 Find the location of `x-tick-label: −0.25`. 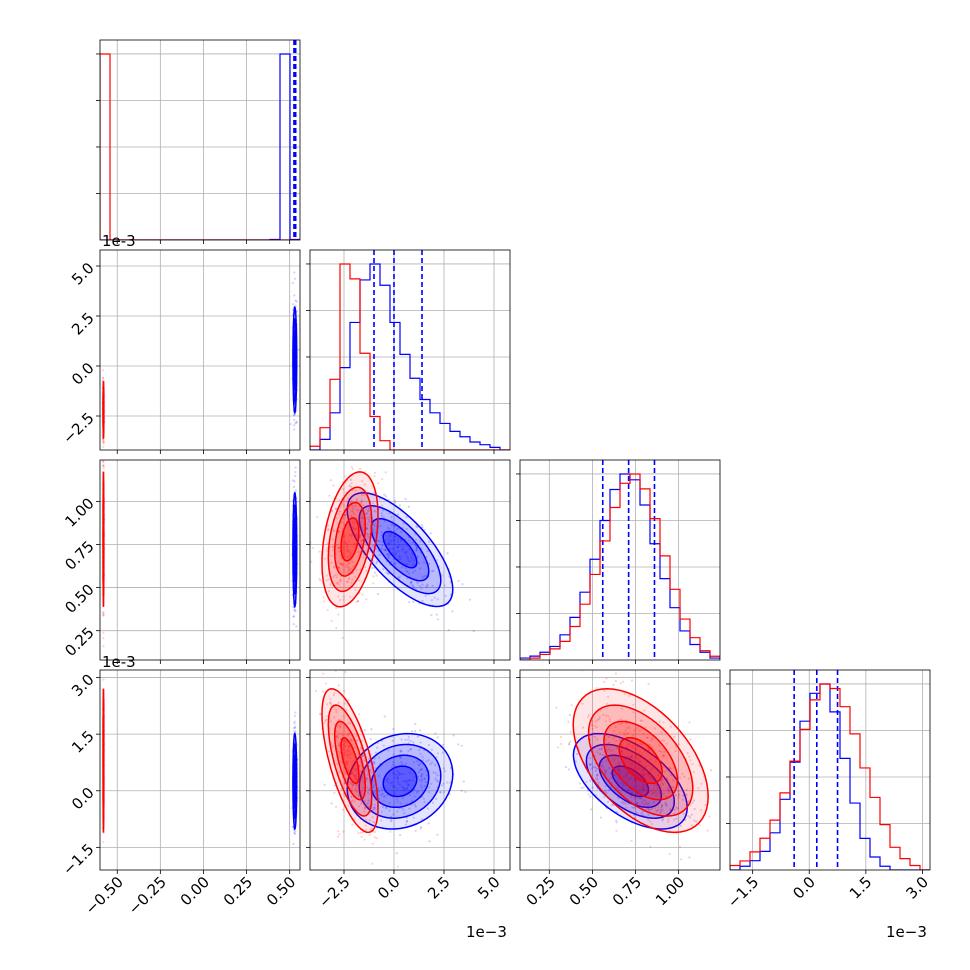

x-tick-label: −0.25 is located at coordinates (147, 895).